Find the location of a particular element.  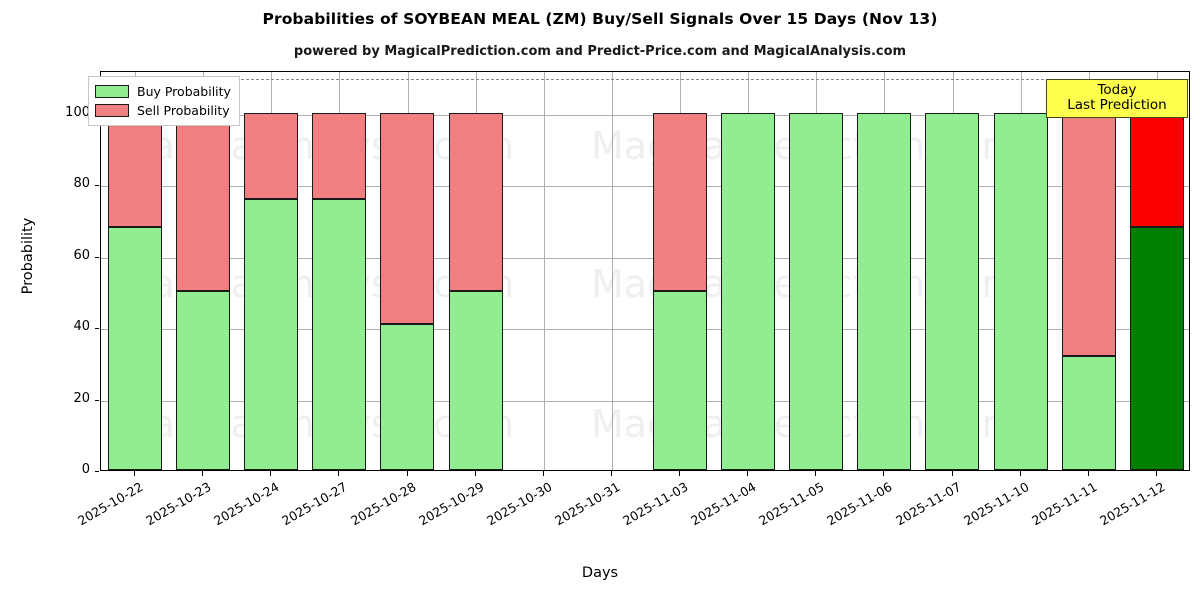

x-tick-label-2025-10-30: 2025-10-30 is located at coordinates (519, 504).